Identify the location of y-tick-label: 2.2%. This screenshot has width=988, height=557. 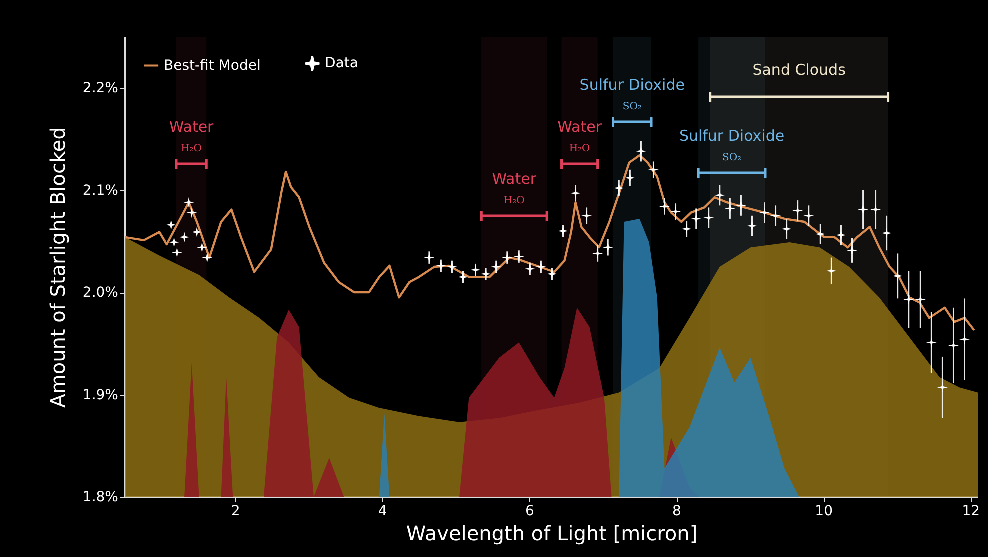
(100, 88).